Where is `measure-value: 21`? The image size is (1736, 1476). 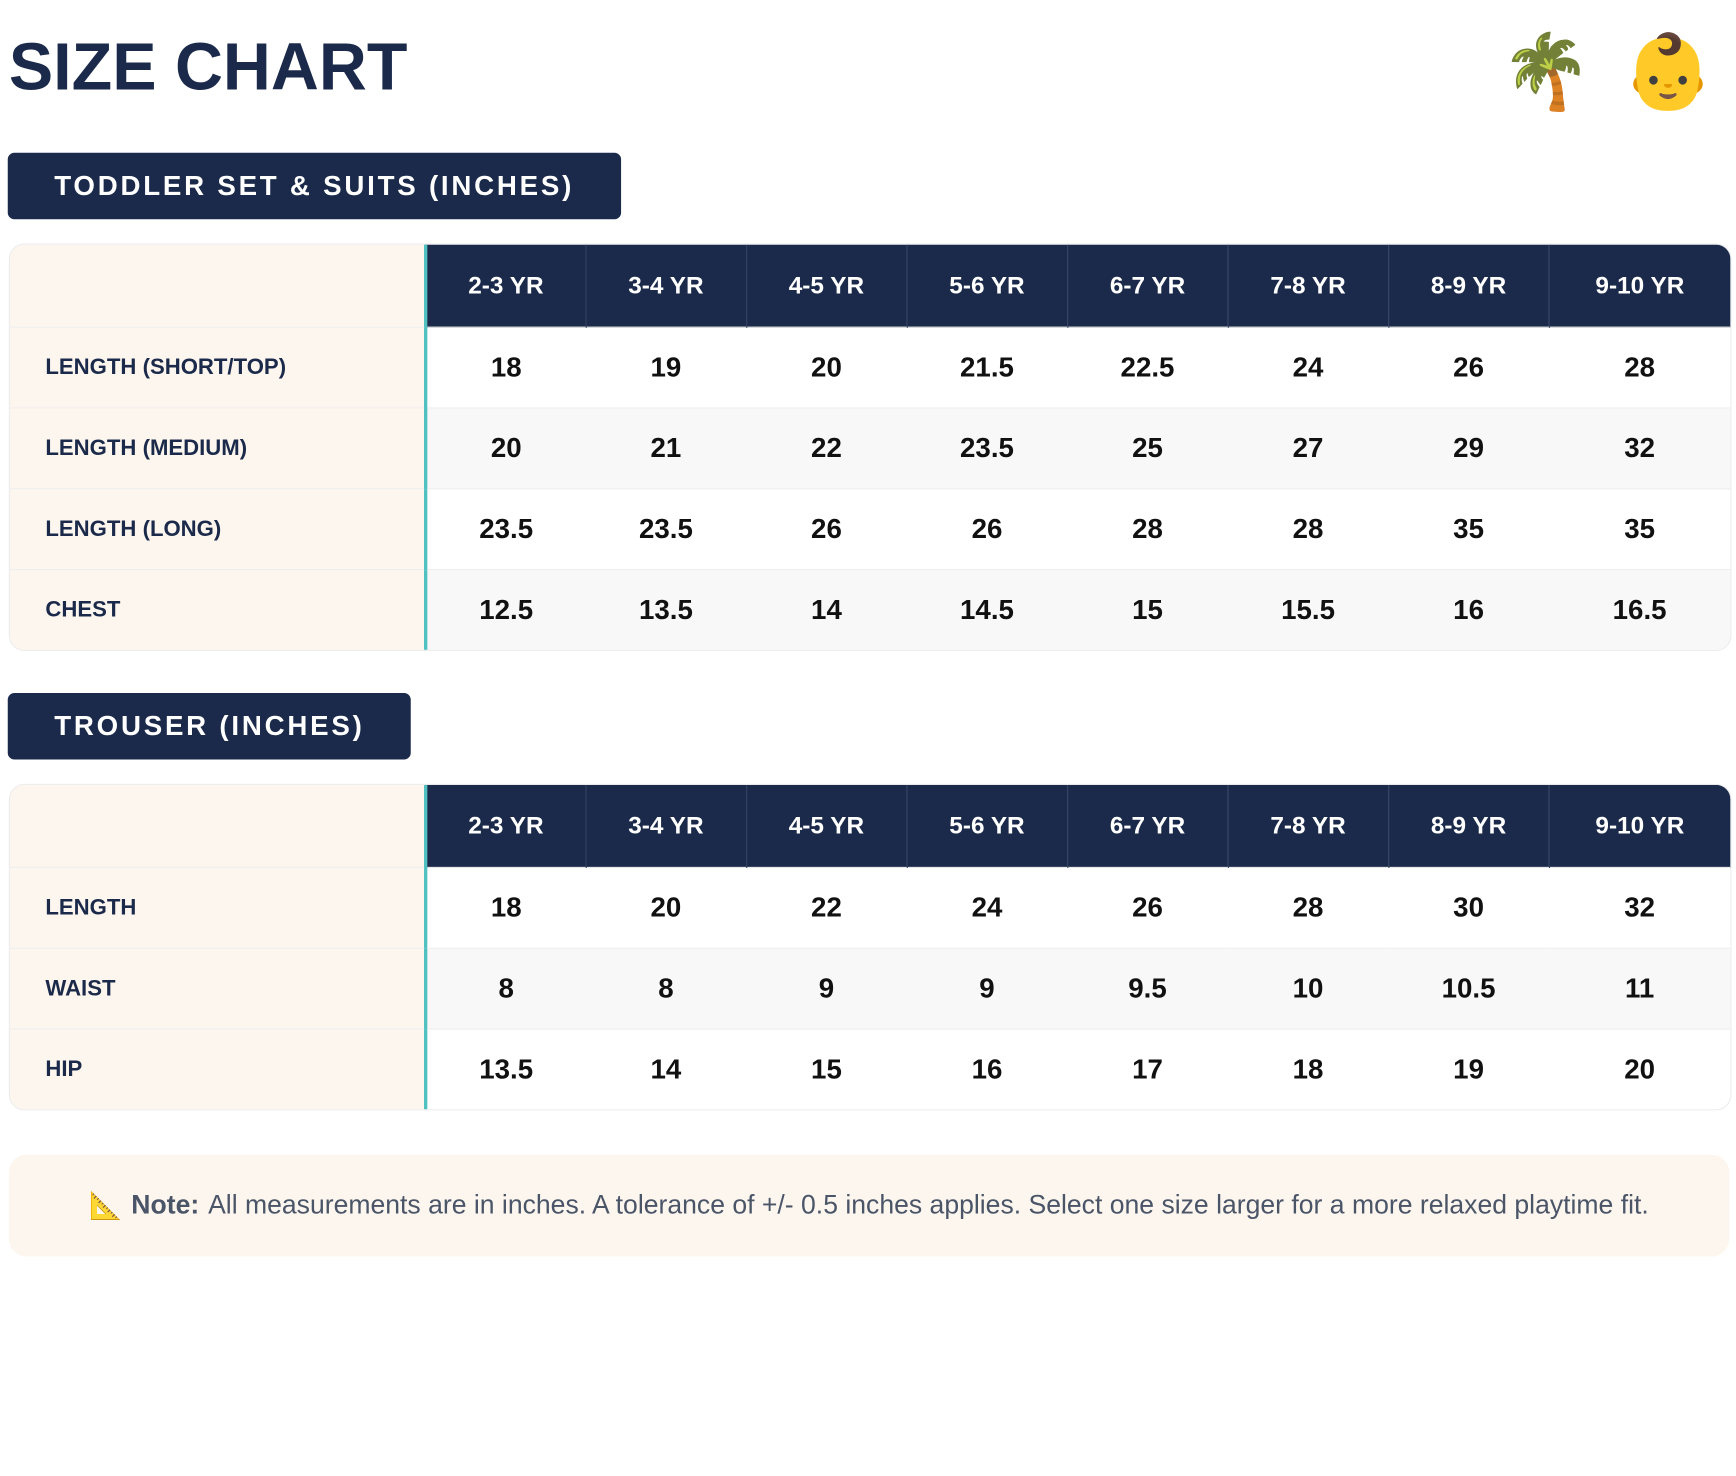
measure-value: 21 is located at coordinates (666, 448).